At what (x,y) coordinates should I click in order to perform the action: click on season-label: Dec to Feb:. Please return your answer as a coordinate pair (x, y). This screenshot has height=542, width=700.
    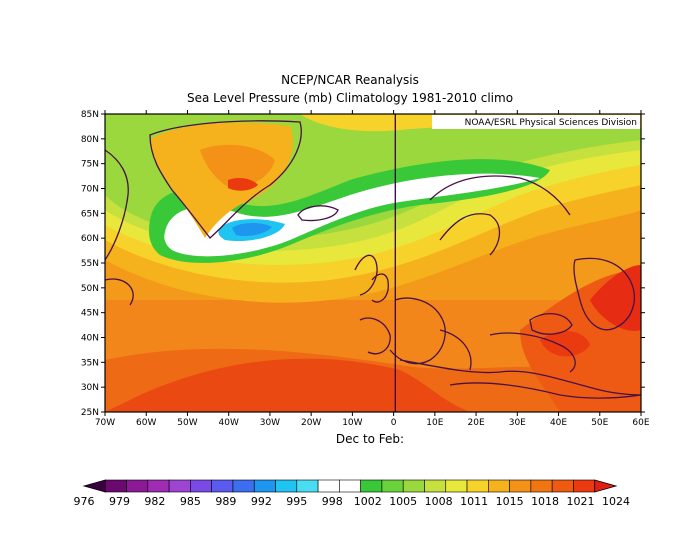
    Looking at the image, I should click on (370, 439).